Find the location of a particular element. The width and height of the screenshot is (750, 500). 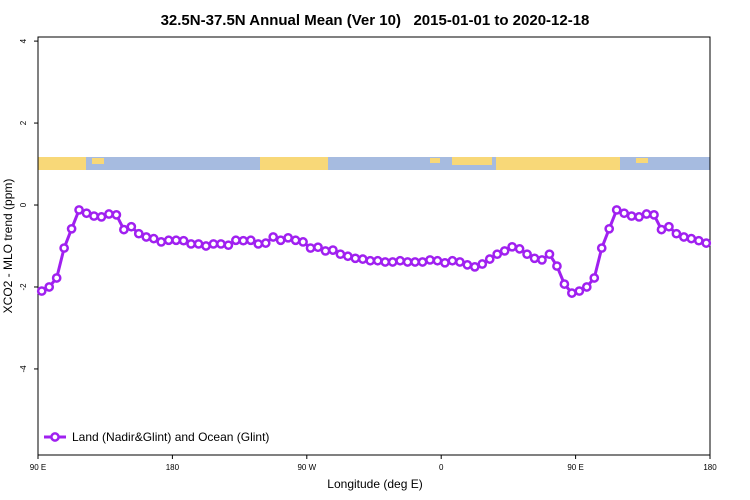

legend-marker is located at coordinates (55, 437).